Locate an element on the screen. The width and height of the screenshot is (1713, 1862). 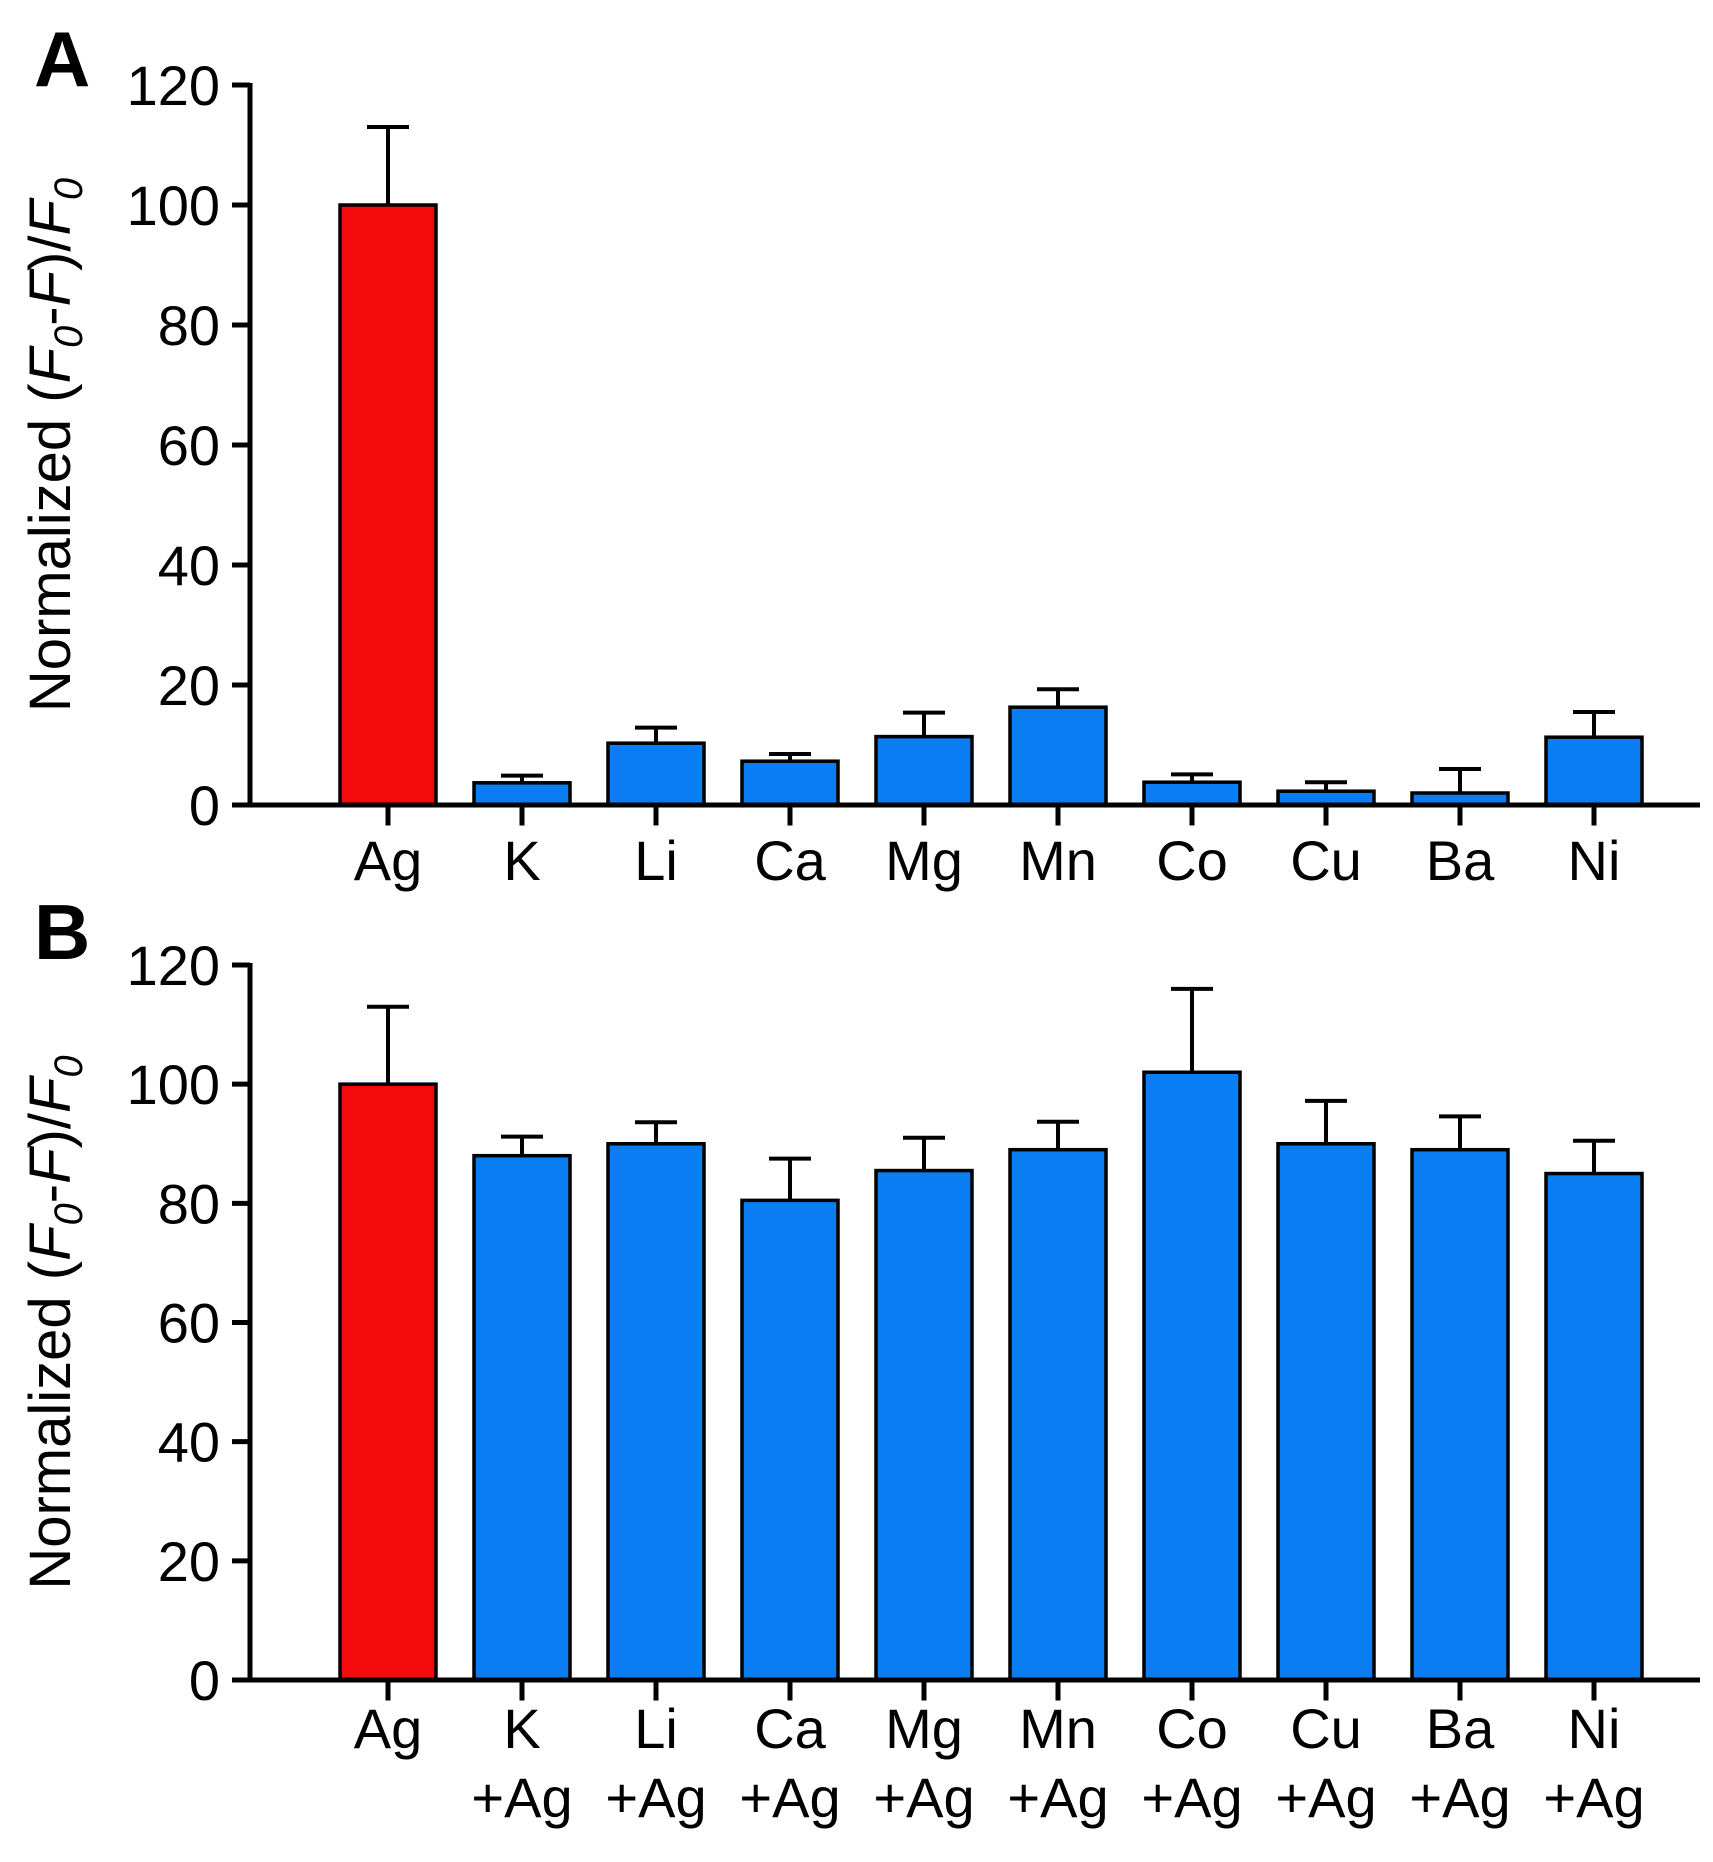
x-tick-label2-Ba: +Ag is located at coordinates (1459, 1797).